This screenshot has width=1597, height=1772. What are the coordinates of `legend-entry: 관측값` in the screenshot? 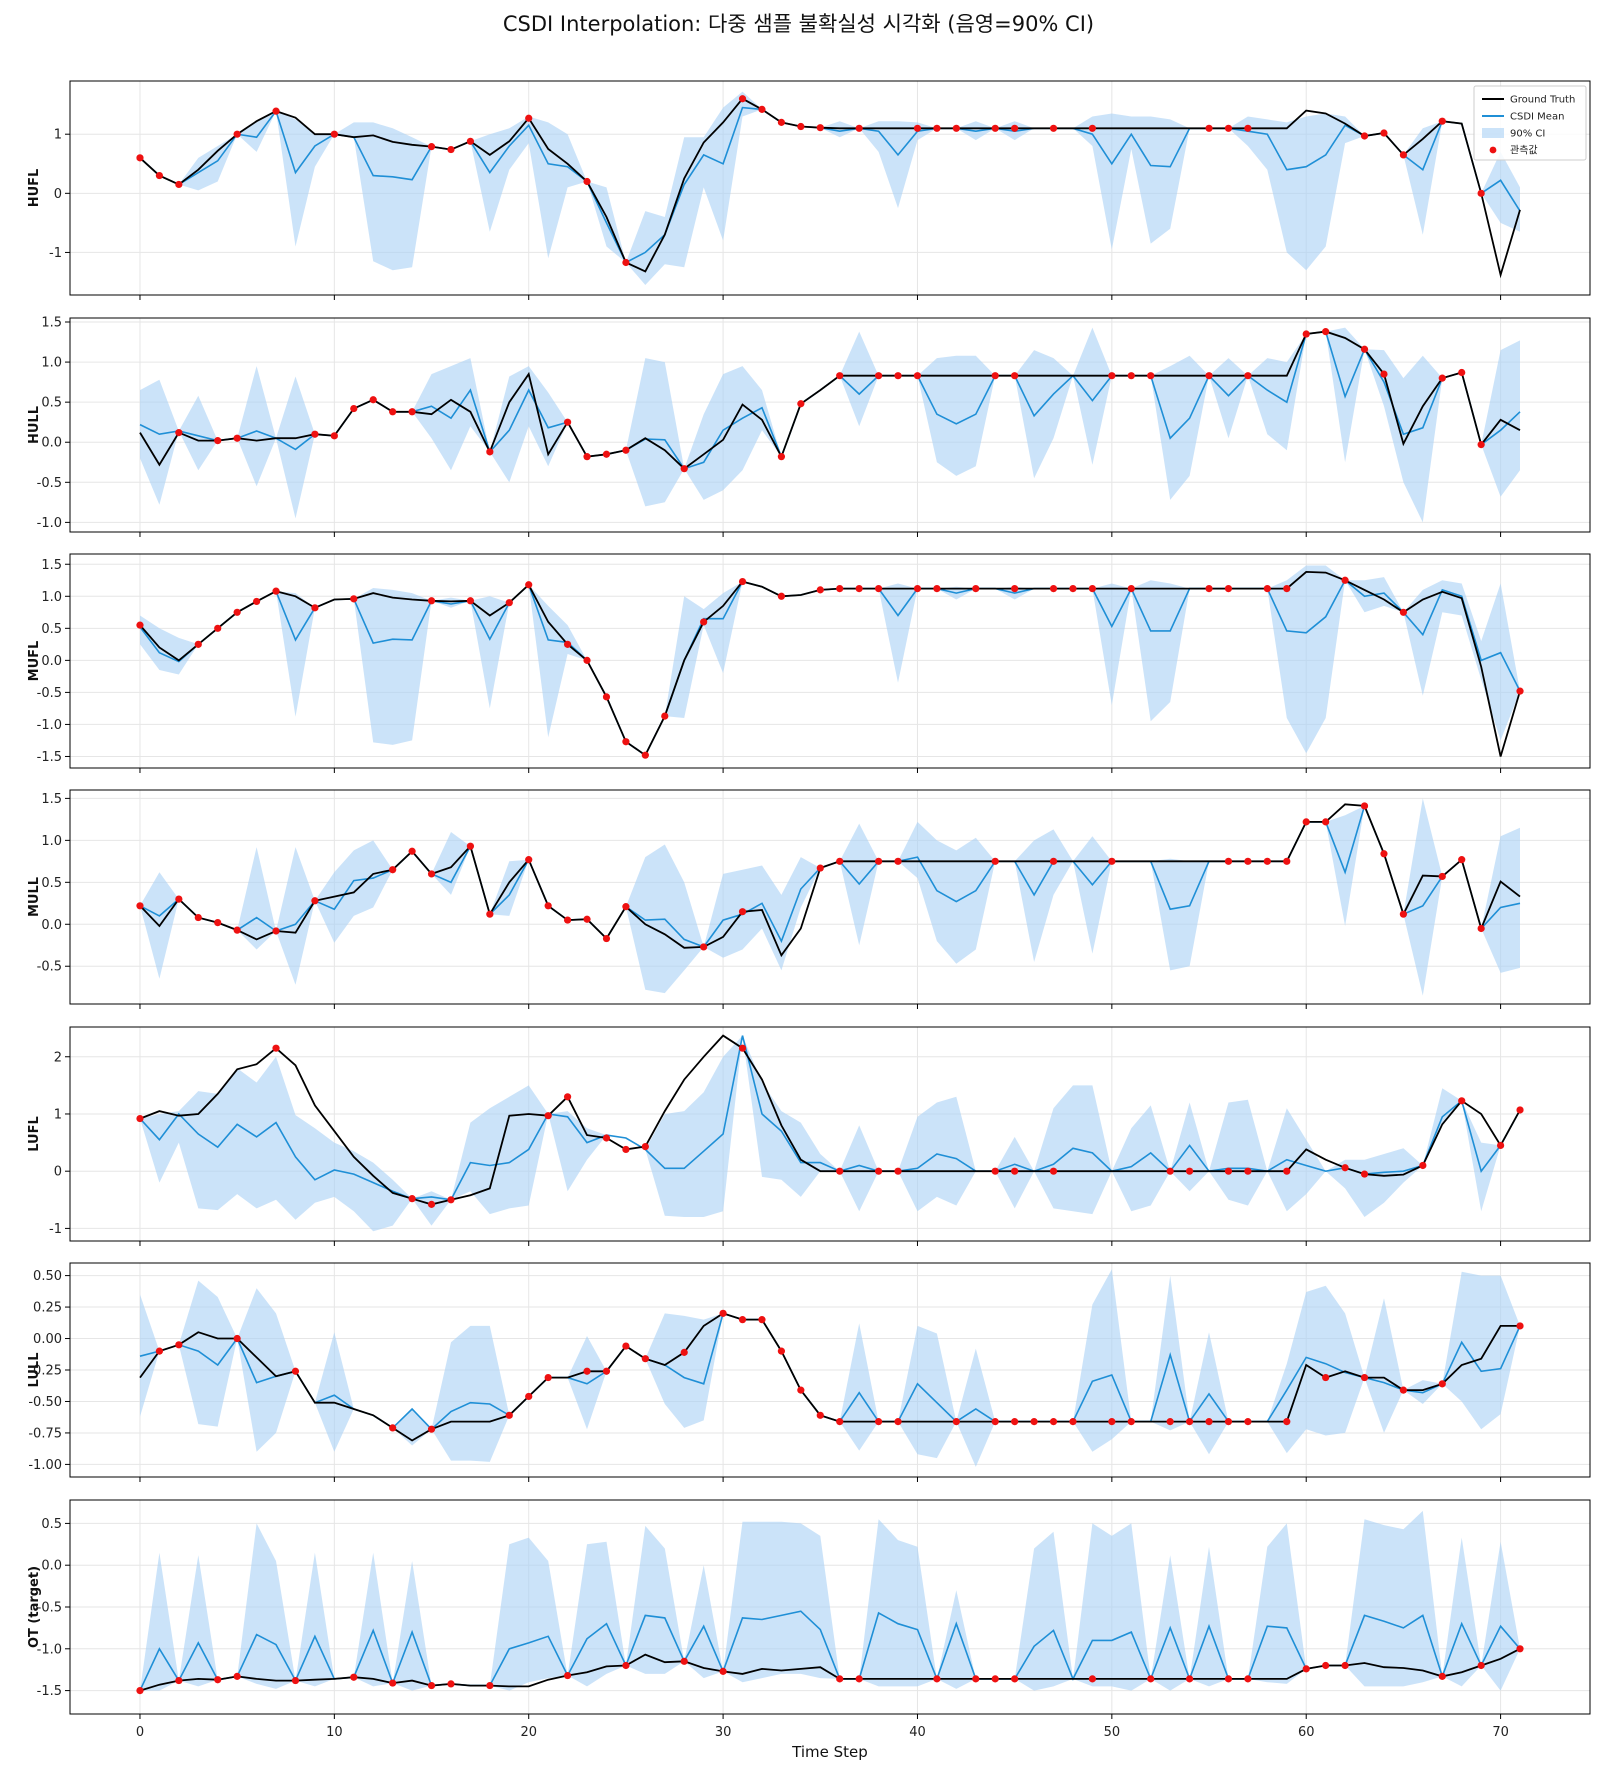 It's located at (1524, 151).